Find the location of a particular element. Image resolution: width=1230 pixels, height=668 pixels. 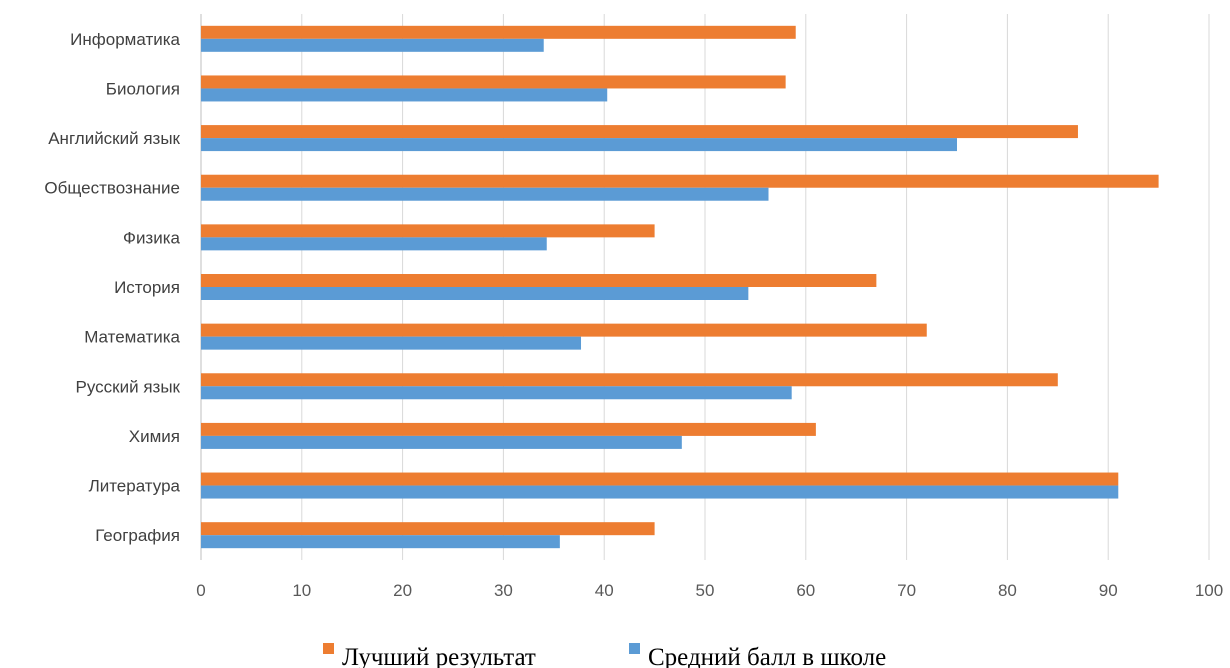

x-tick-label: 100 is located at coordinates (1209, 590).